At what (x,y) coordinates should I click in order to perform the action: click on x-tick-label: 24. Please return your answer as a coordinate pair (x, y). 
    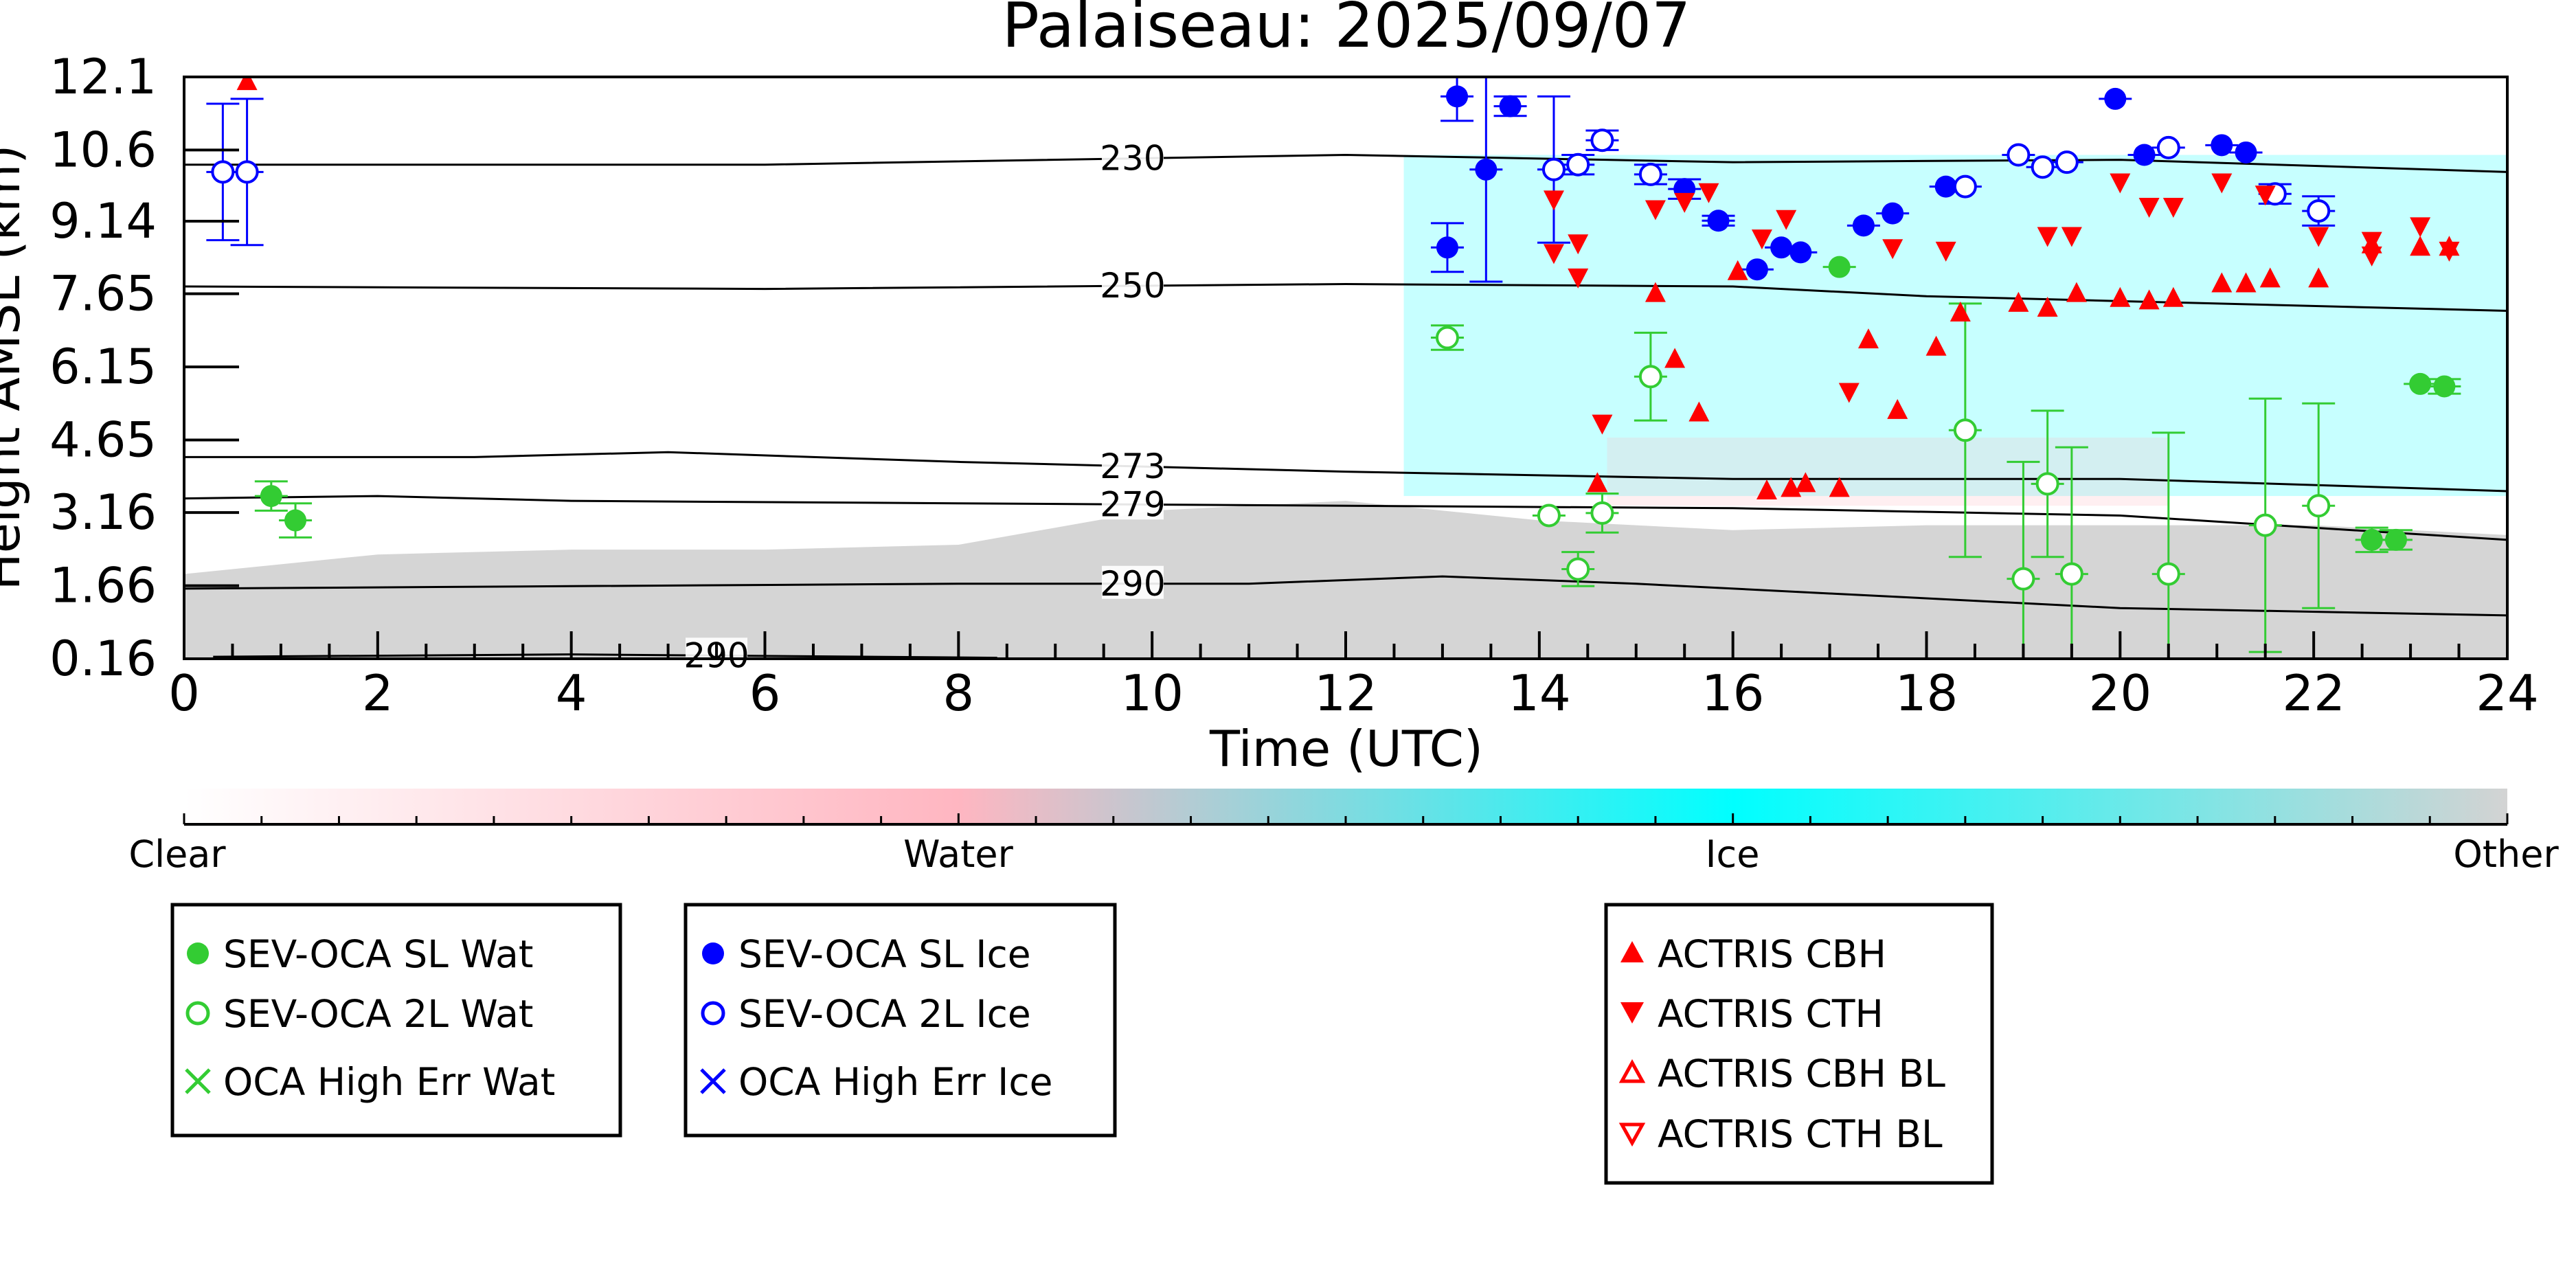
    Looking at the image, I should click on (2507, 693).